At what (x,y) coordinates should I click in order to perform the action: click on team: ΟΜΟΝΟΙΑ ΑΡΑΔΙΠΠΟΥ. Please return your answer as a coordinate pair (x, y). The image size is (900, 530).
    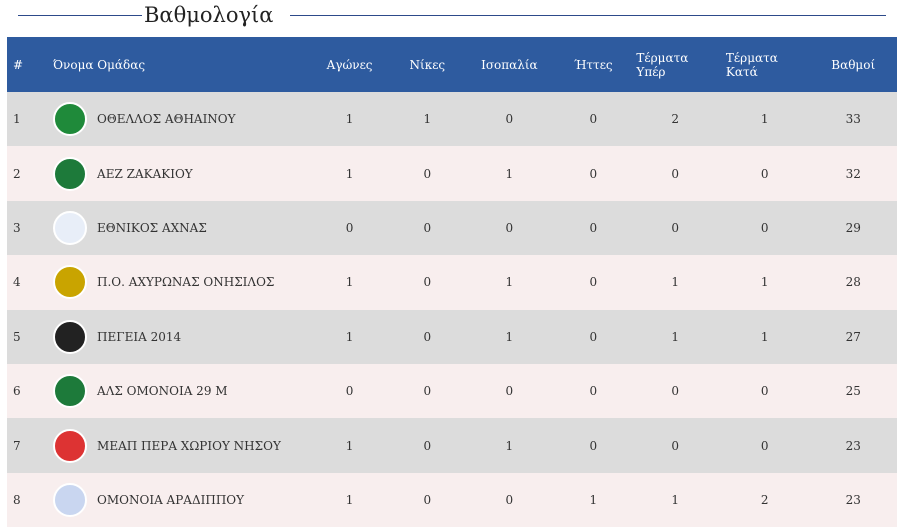
    Looking at the image, I should click on (177, 499).